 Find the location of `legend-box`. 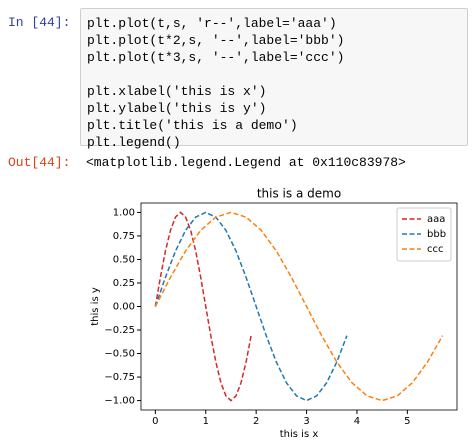

legend-box is located at coordinates (424, 234).